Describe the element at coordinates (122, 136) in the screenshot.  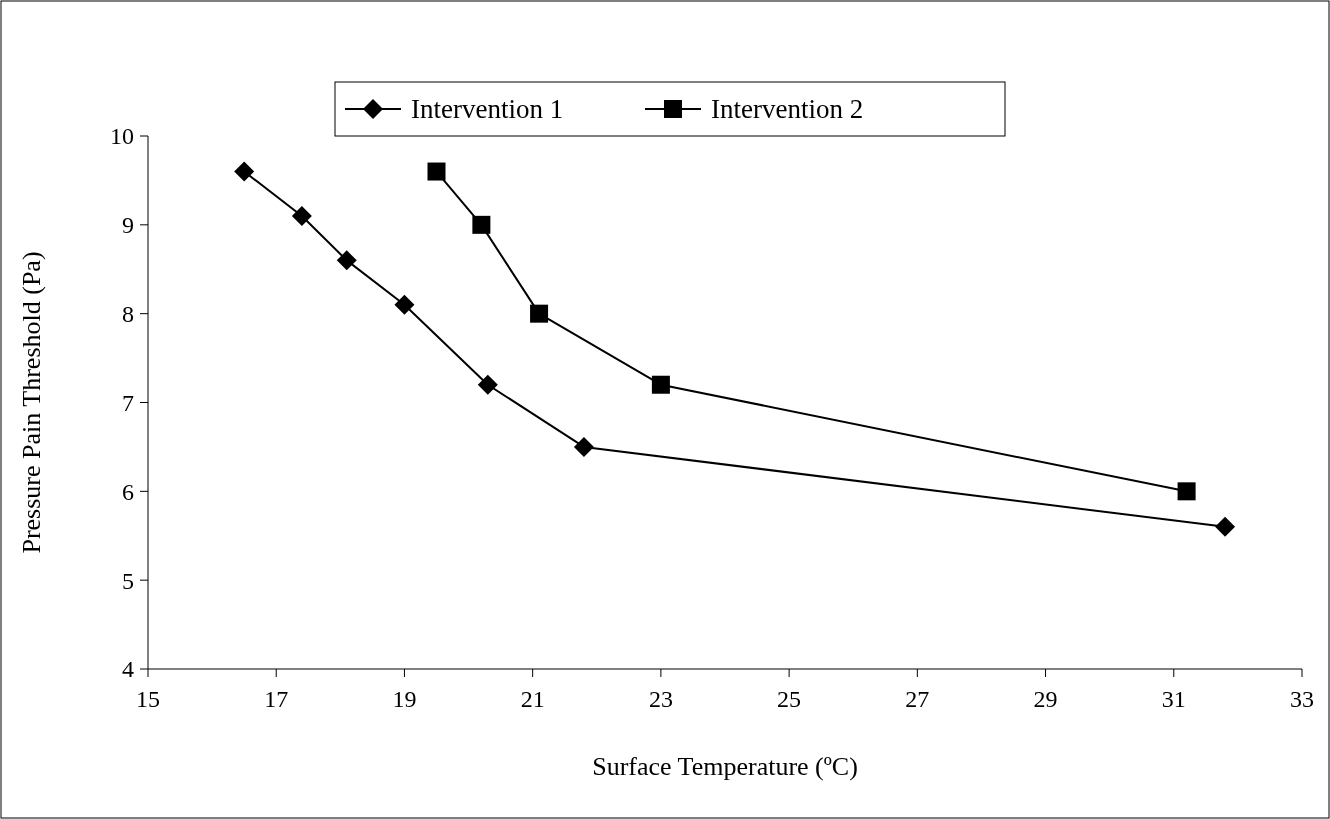
I see `y-tick-label: 10` at that location.